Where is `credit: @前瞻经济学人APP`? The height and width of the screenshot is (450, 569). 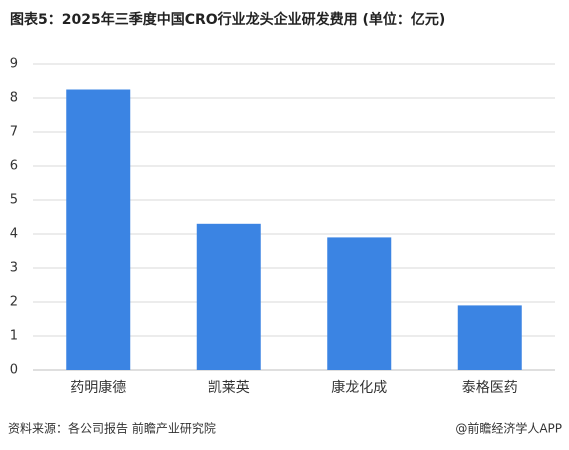 credit: @前瞻经济学人APP is located at coordinates (508, 428).